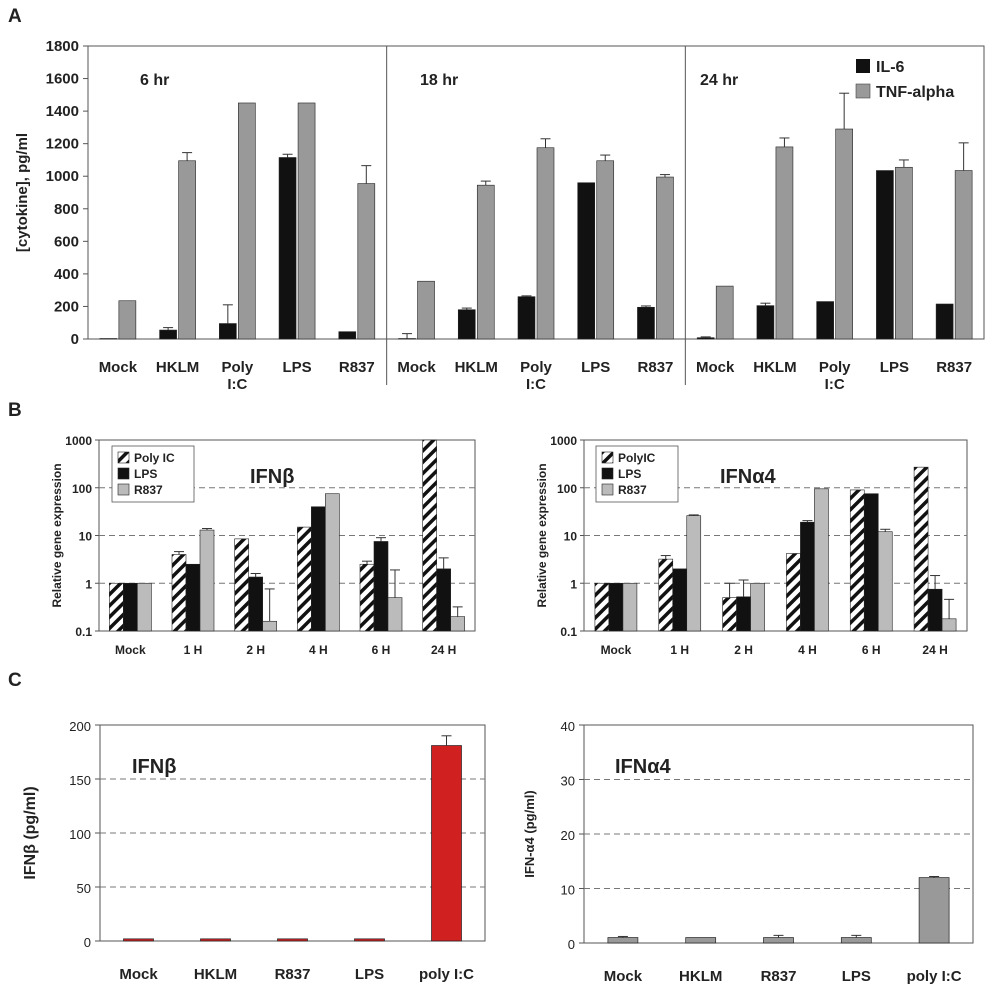  I want to click on category-label: 2 H, so click(743, 650).